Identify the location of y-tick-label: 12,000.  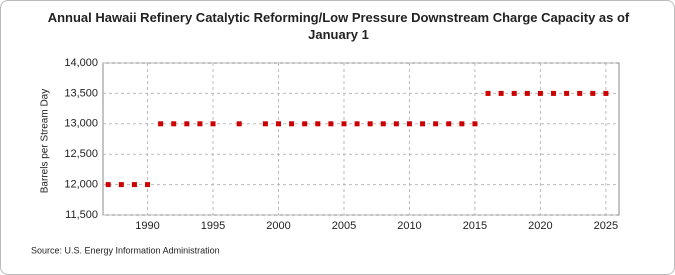
(81, 185).